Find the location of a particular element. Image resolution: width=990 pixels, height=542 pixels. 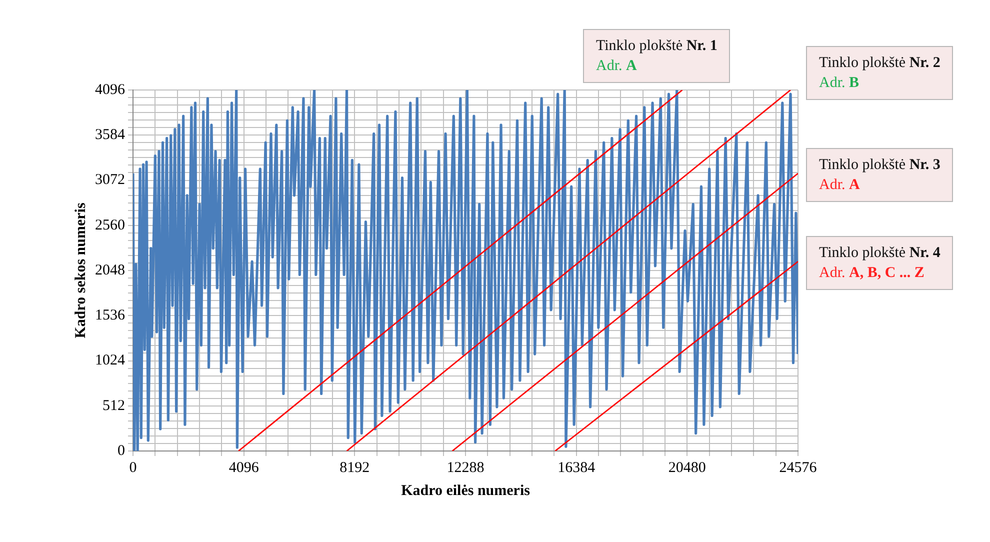

y-tick-label: 2048 is located at coordinates (110, 270).